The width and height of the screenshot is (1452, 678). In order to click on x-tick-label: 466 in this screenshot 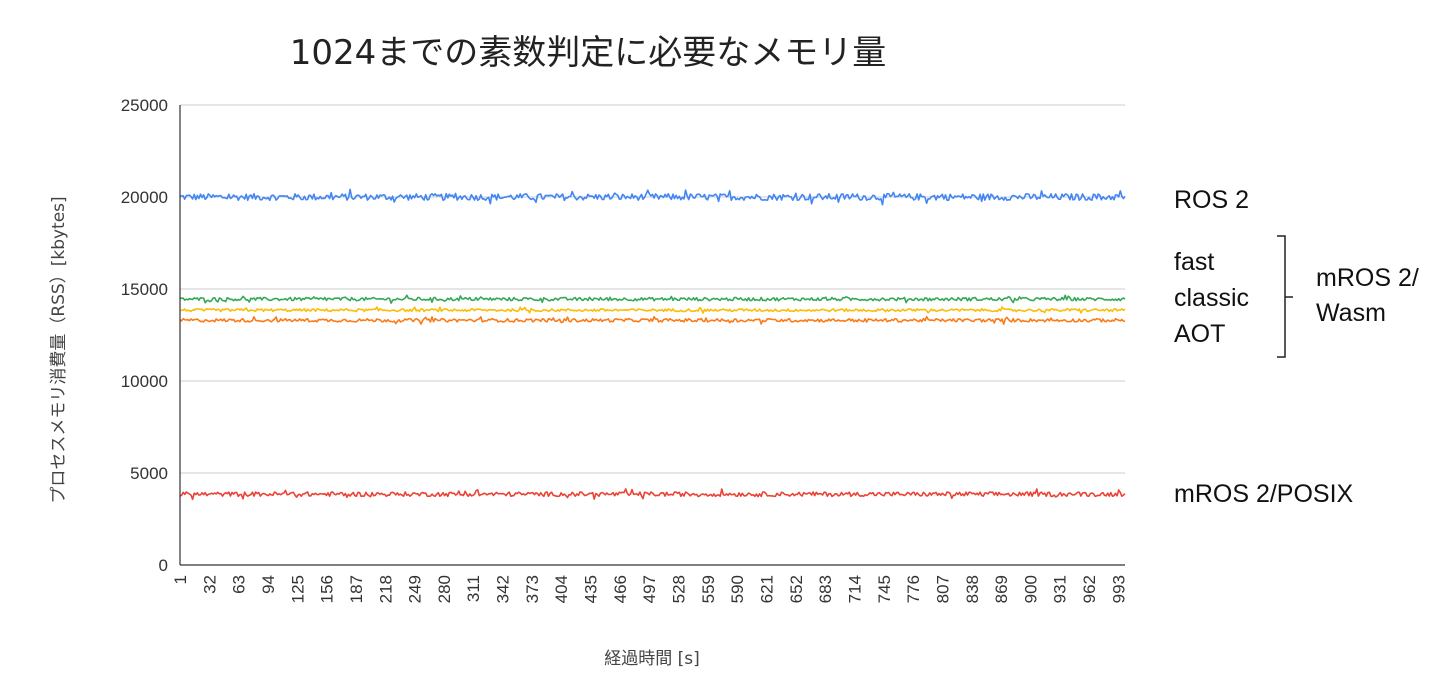, I will do `click(620, 589)`.